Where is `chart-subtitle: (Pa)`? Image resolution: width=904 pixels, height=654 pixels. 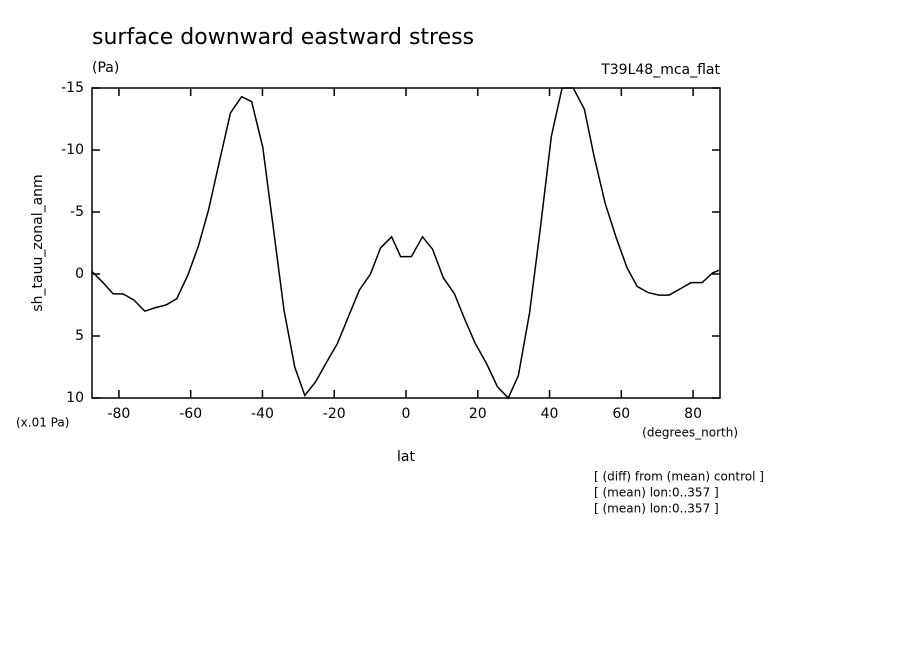
chart-subtitle: (Pa) is located at coordinates (105, 68).